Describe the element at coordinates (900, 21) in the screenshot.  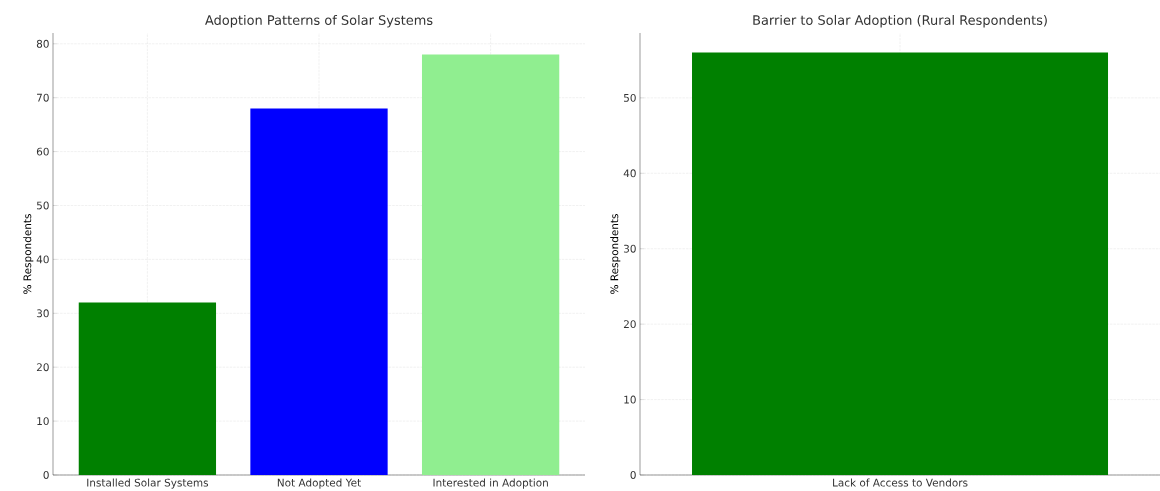
I see `chart-title: Barrier to Solar Adoption (Rural Respondents)` at that location.